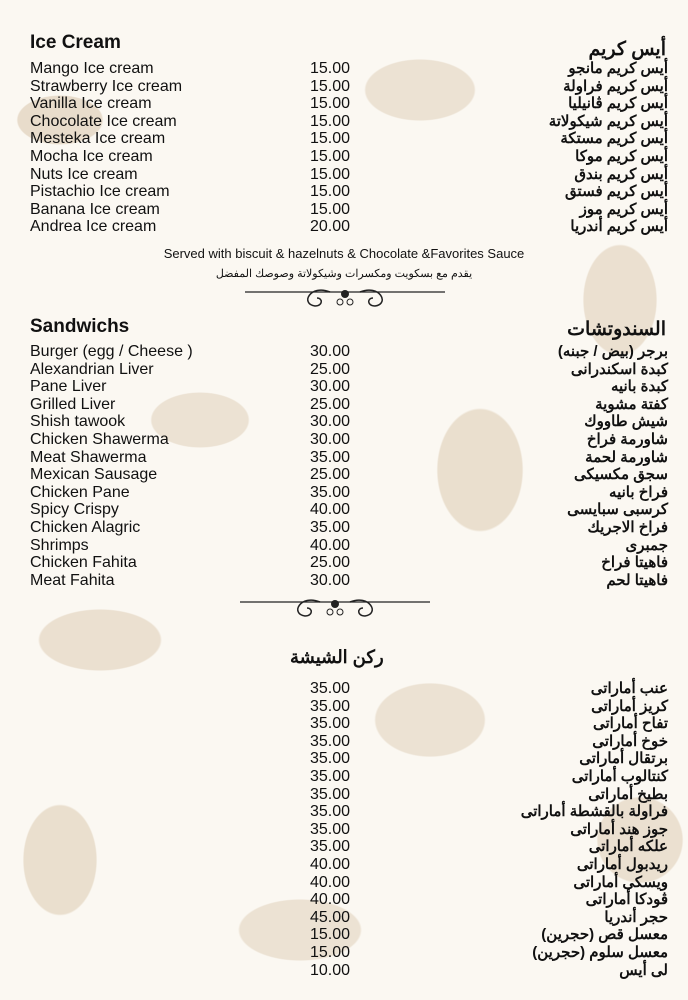 The image size is (688, 1000). What do you see at coordinates (75, 42) in the screenshot?
I see `ice-cream-title-en: Ice Cream` at bounding box center [75, 42].